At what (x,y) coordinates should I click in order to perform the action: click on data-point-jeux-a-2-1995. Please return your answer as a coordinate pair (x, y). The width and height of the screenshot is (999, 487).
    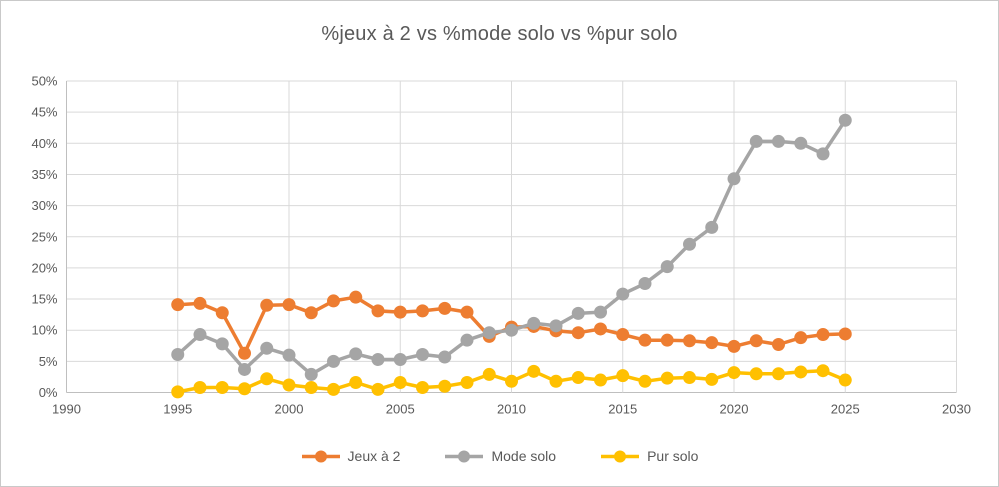
    Looking at the image, I should click on (178, 305).